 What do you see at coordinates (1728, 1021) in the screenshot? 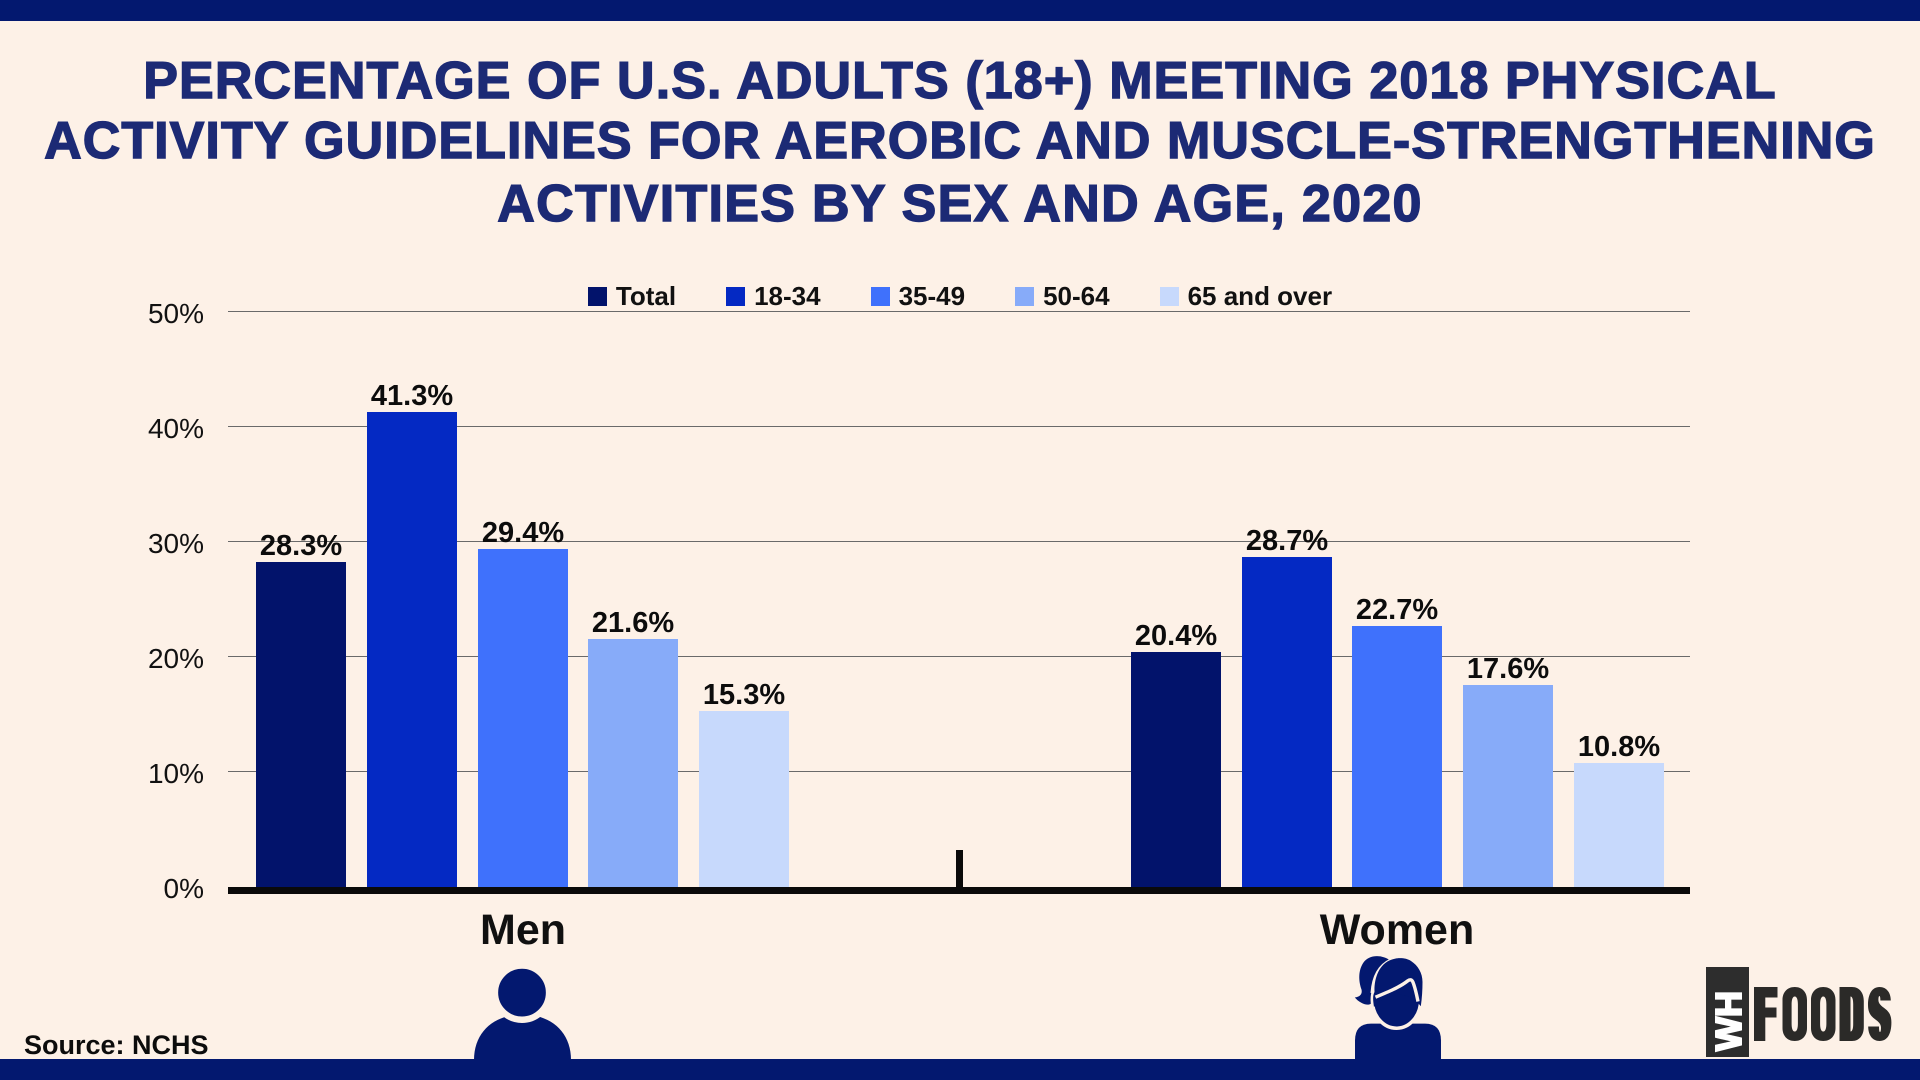
I see `svg-text: WH` at bounding box center [1728, 1021].